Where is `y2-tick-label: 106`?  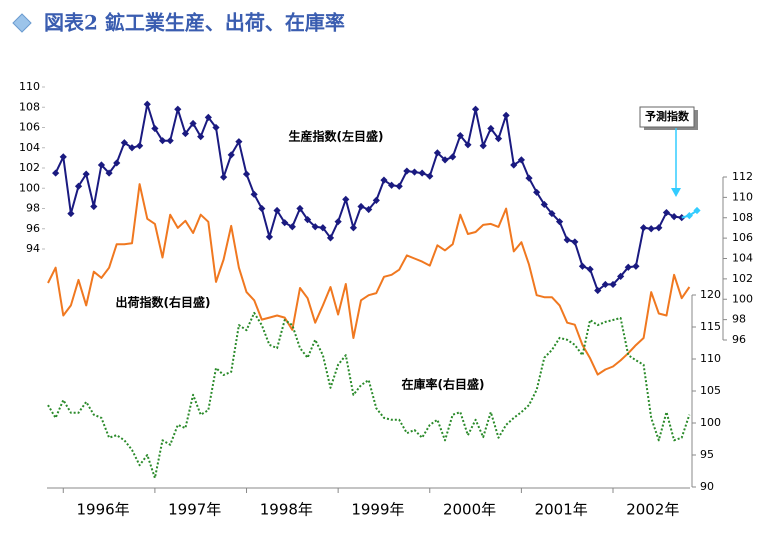 y2-tick-label: 106 is located at coordinates (742, 237).